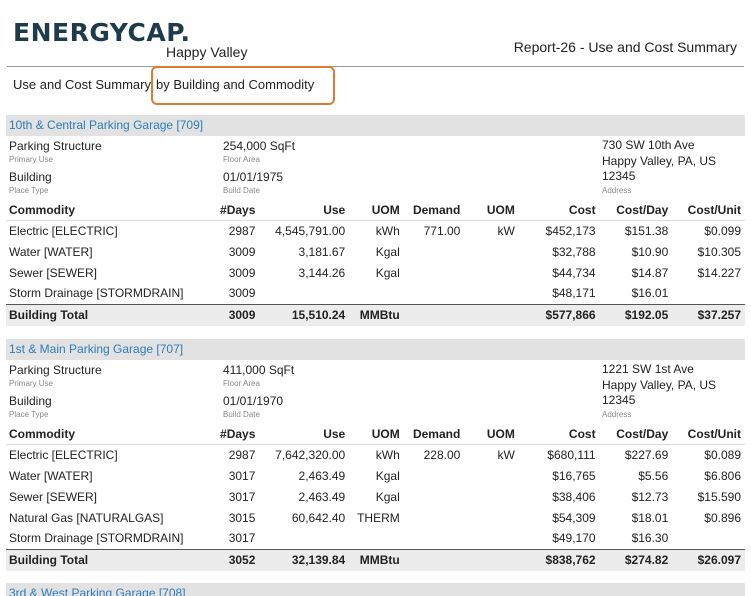 The width and height of the screenshot is (751, 596). What do you see at coordinates (375, 589) in the screenshot?
I see `building-name-link: 3rd & West Parking Garage [708]` at bounding box center [375, 589].